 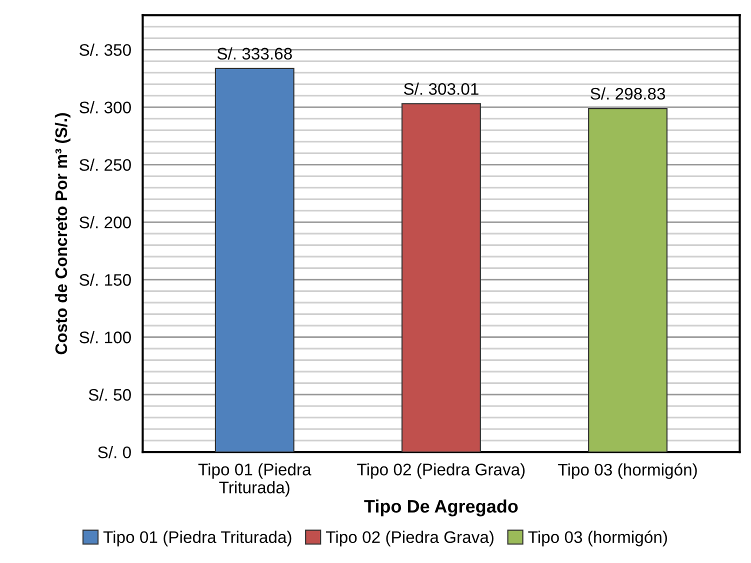 I want to click on y-tick-label: S/. 350, so click(x=105, y=50).